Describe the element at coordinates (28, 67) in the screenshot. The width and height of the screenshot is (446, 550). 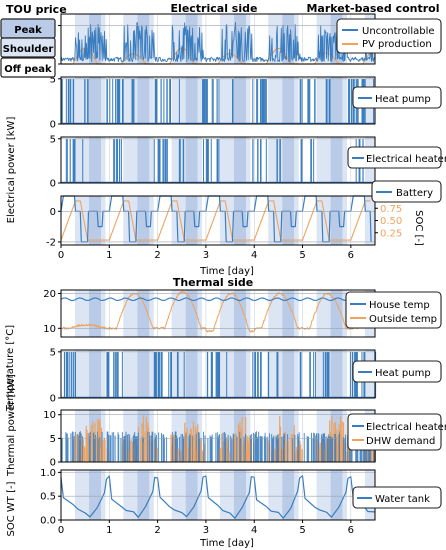
I see `offpeak-swatch` at that location.